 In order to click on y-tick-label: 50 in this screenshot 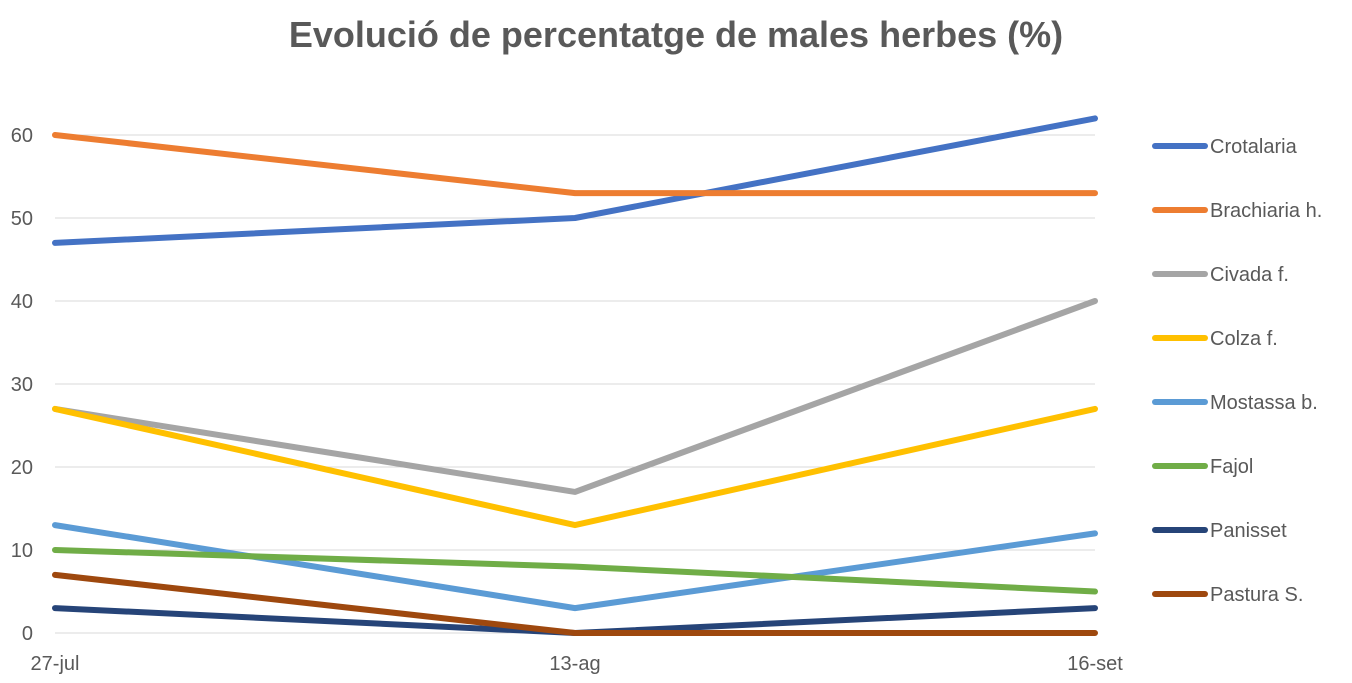, I will do `click(22, 219)`.